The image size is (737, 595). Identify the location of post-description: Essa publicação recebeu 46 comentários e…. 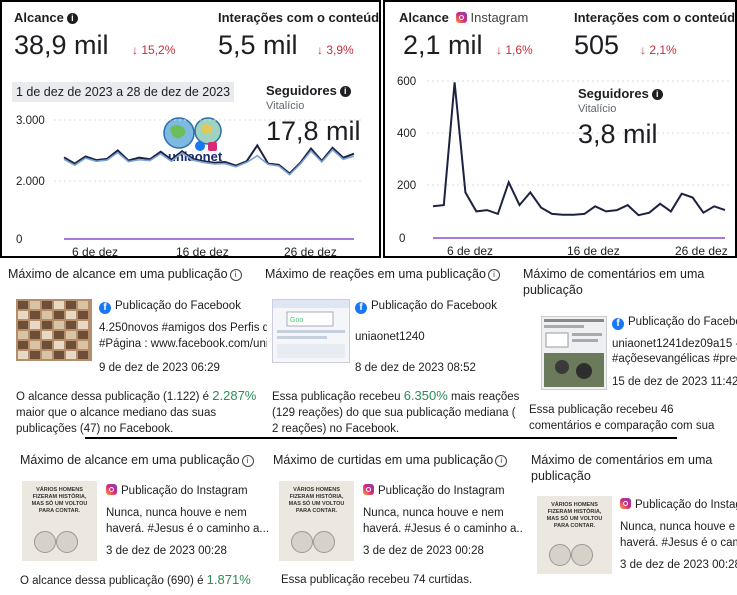
(622, 418).